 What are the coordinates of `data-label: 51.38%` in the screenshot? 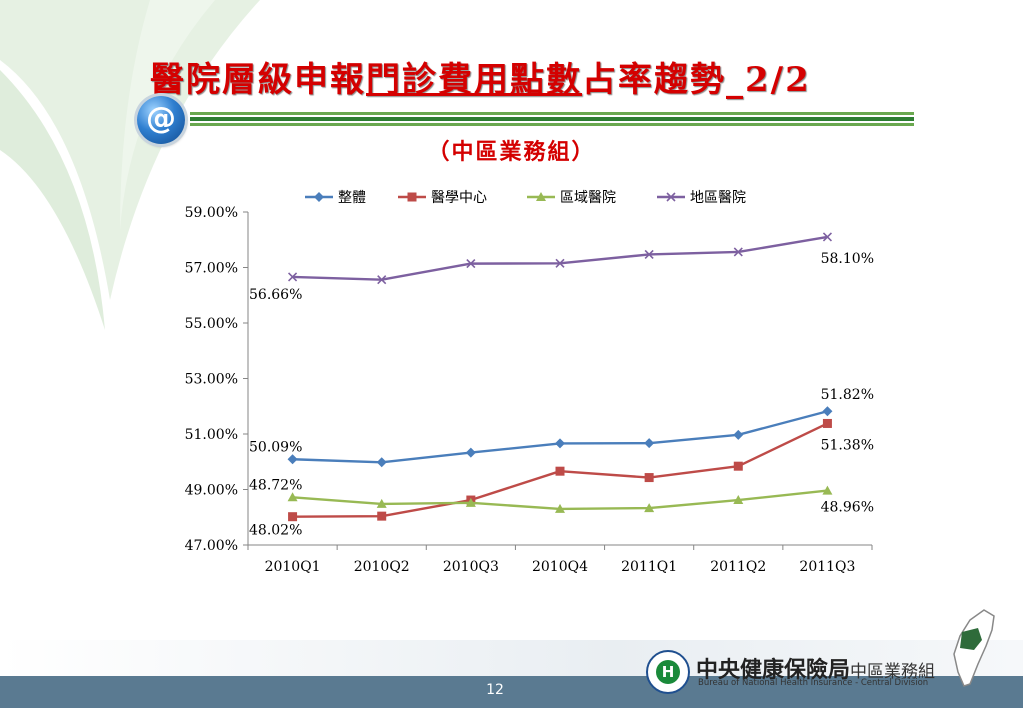 It's located at (847, 445).